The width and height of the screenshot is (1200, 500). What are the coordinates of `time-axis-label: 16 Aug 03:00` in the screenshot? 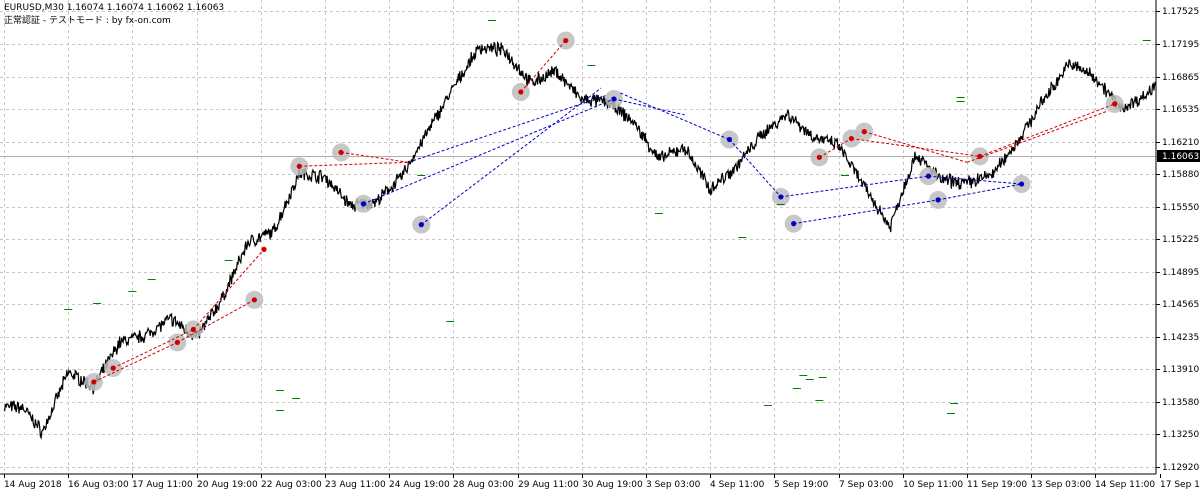 It's located at (98, 485).